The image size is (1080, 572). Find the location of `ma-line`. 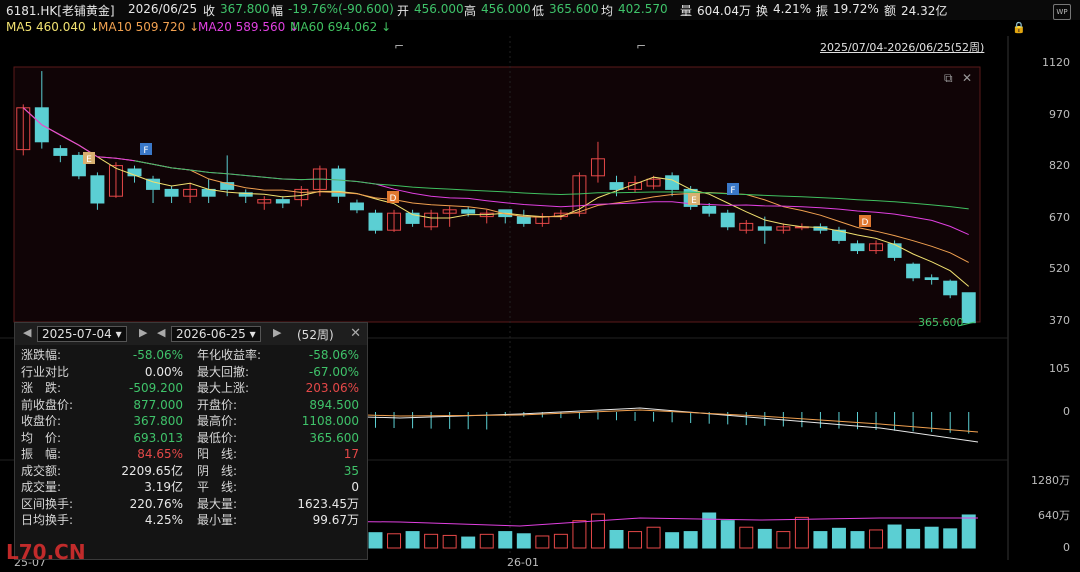

ma-line is located at coordinates (551, 185).